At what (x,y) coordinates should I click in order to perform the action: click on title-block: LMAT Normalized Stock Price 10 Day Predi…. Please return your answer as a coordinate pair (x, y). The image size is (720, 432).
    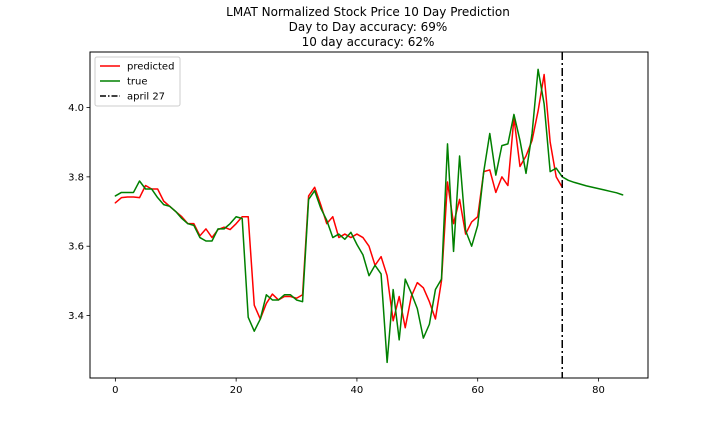
    Looking at the image, I should click on (368, 27).